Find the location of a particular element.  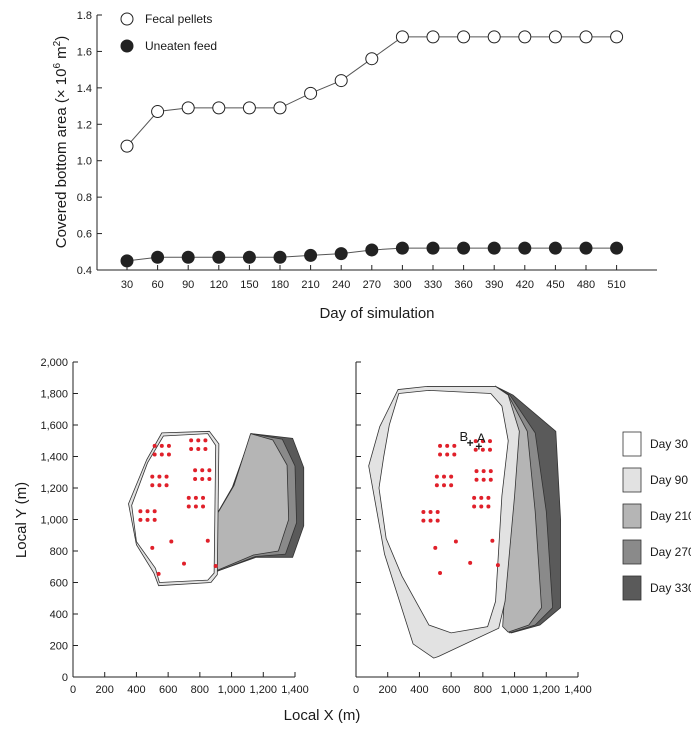

x-tick-label: 1,200 is located at coordinates (264, 690).